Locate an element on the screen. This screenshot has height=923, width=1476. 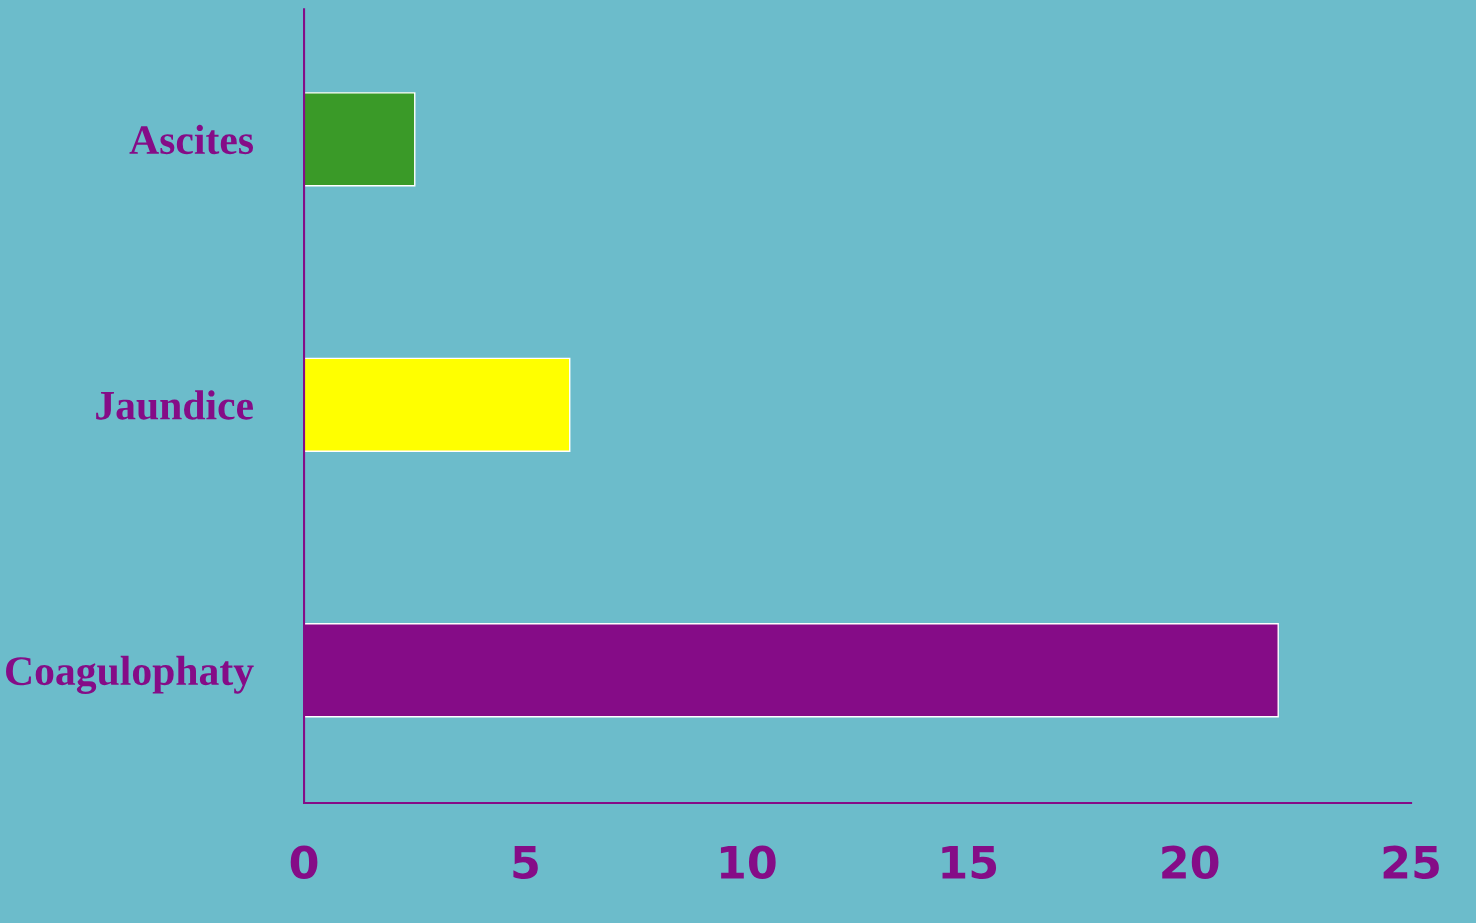
x-tick-label: 0 is located at coordinates (304, 862).